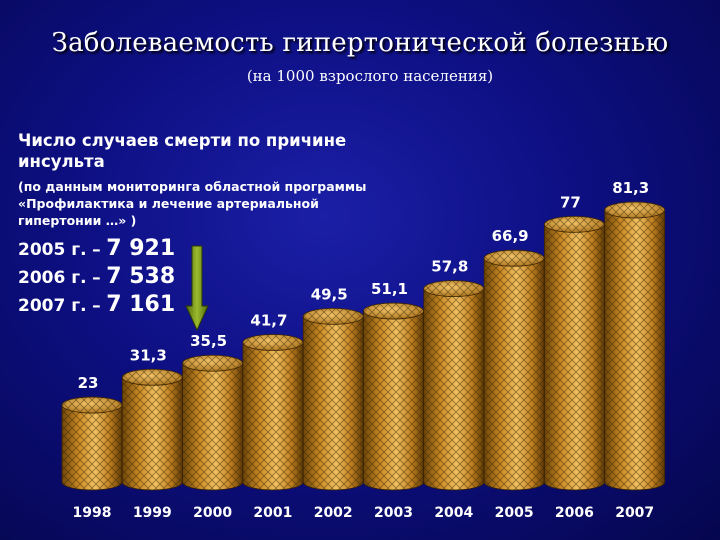 The height and width of the screenshot is (540, 720). Describe the element at coordinates (92, 443) in the screenshot. I see `bar-1998` at that location.